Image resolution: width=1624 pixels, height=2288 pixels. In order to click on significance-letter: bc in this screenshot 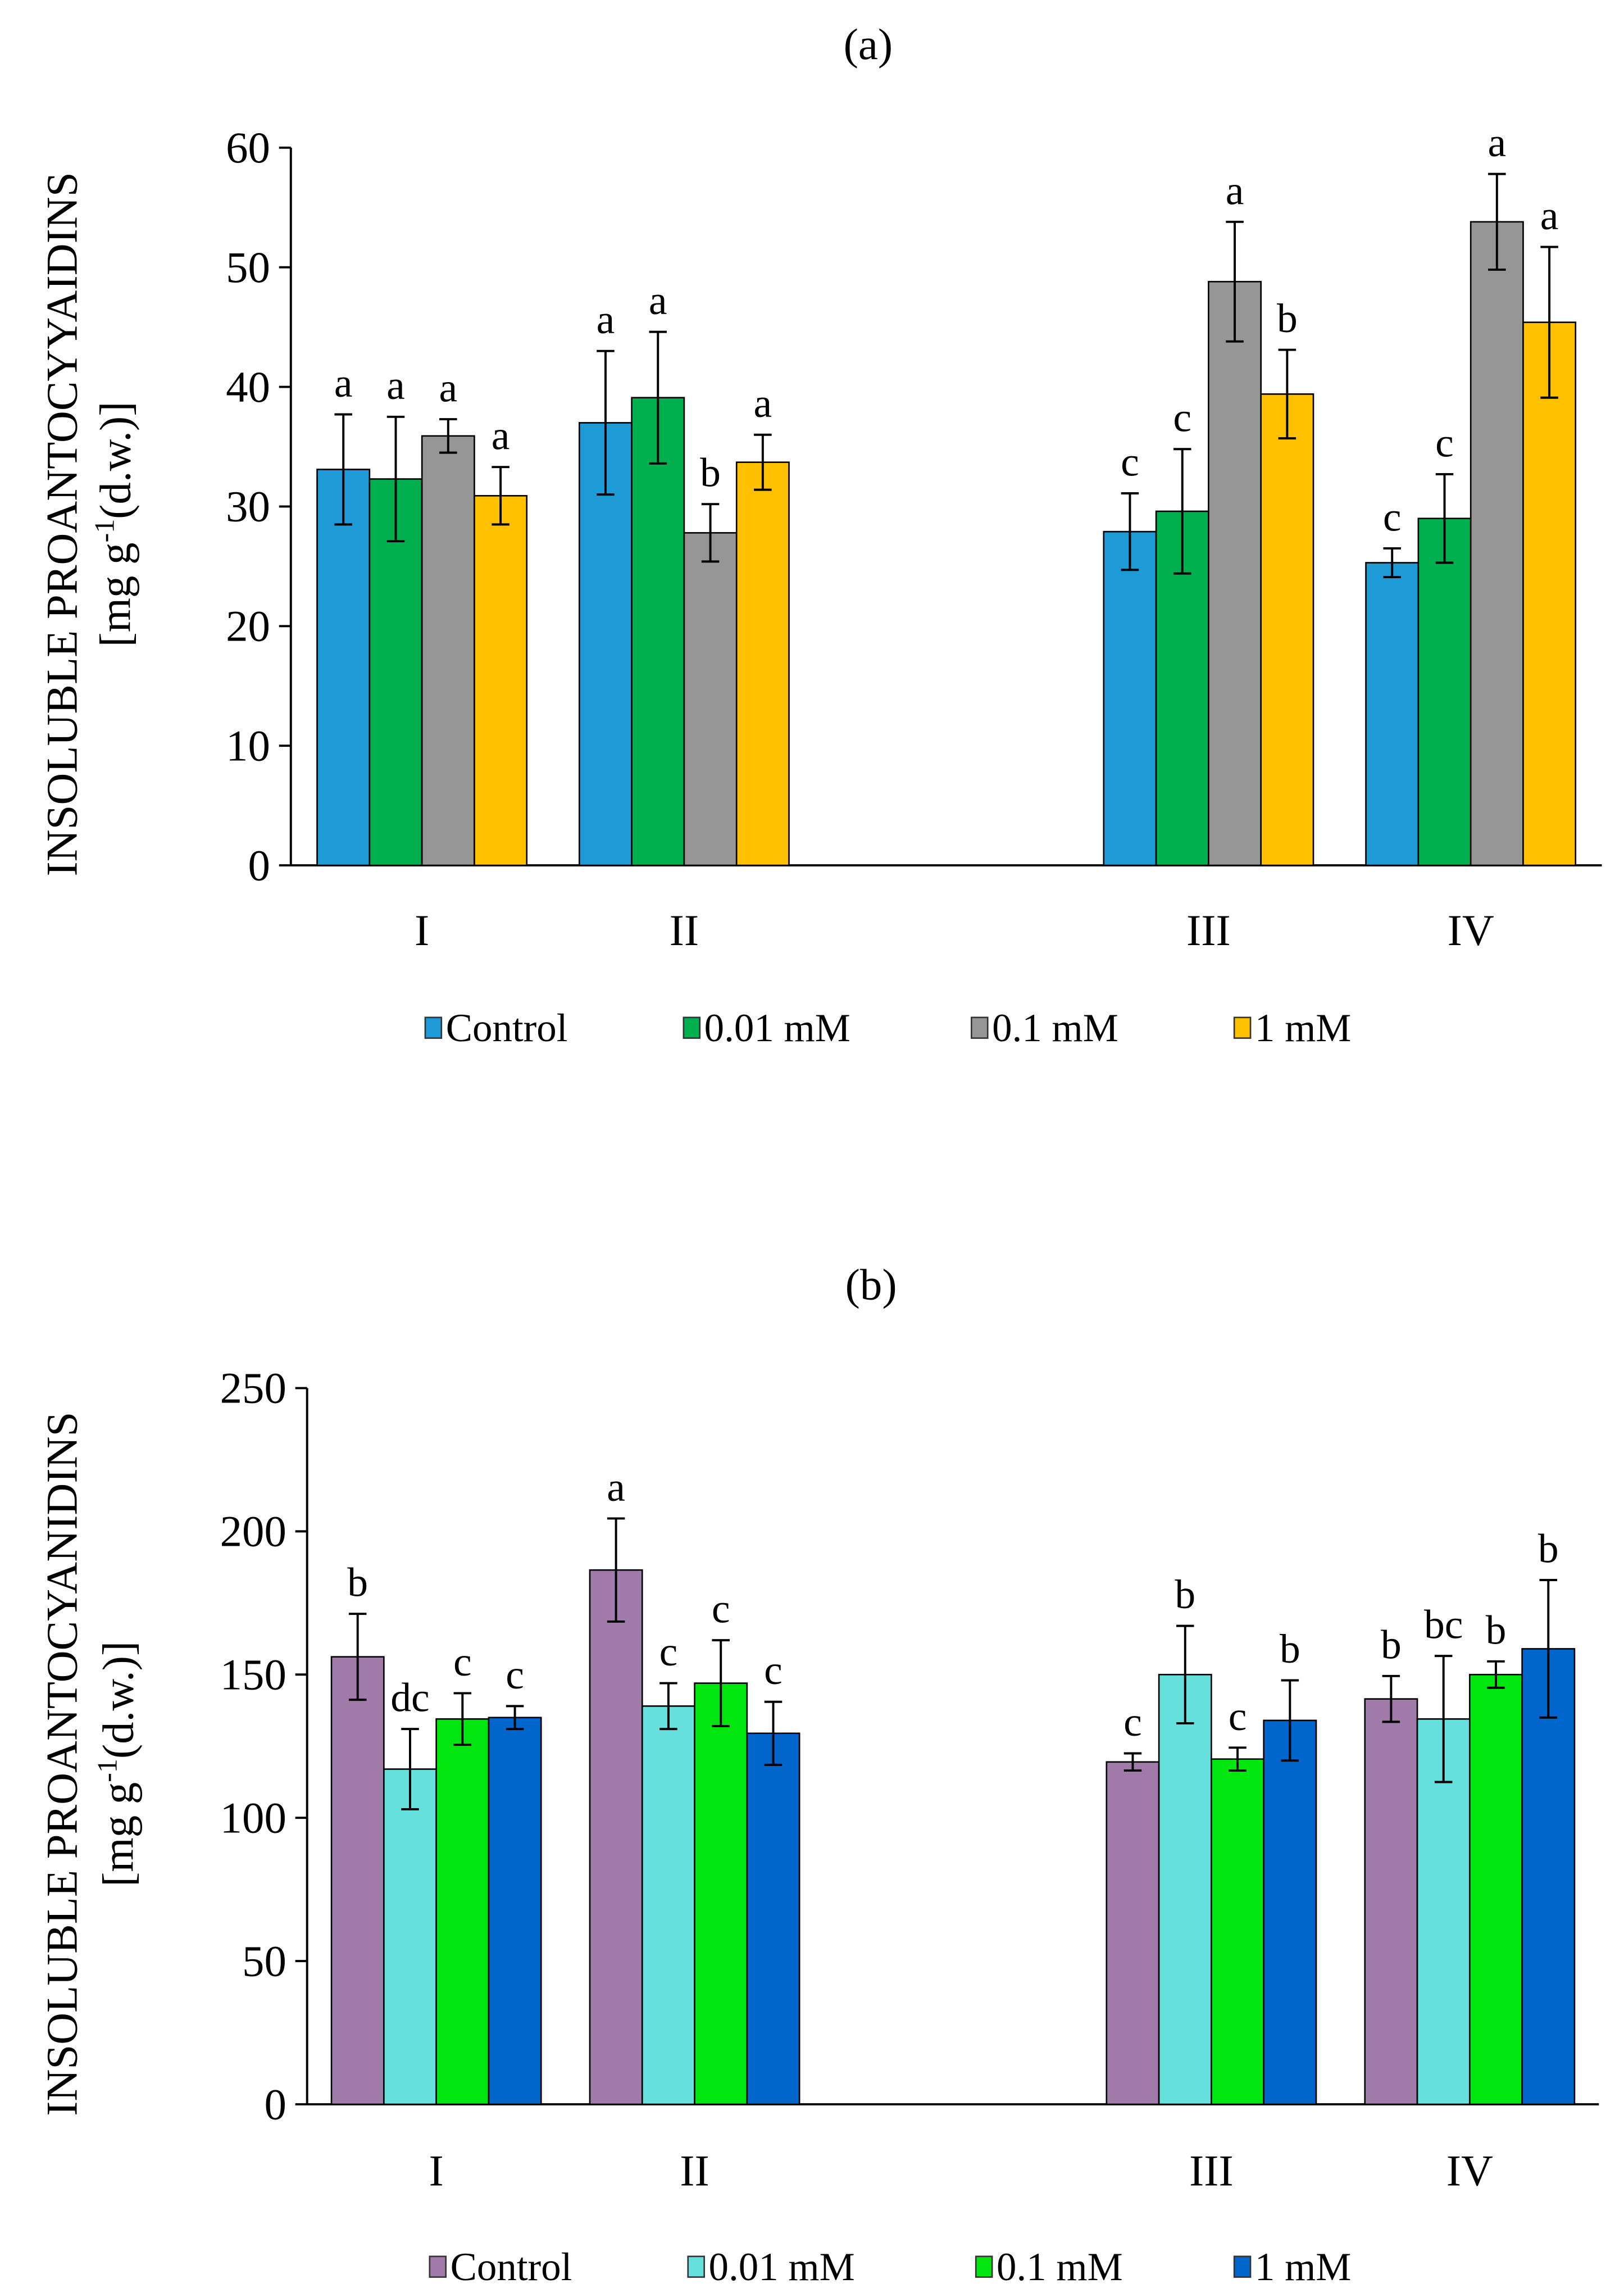, I will do `click(1443, 1624)`.